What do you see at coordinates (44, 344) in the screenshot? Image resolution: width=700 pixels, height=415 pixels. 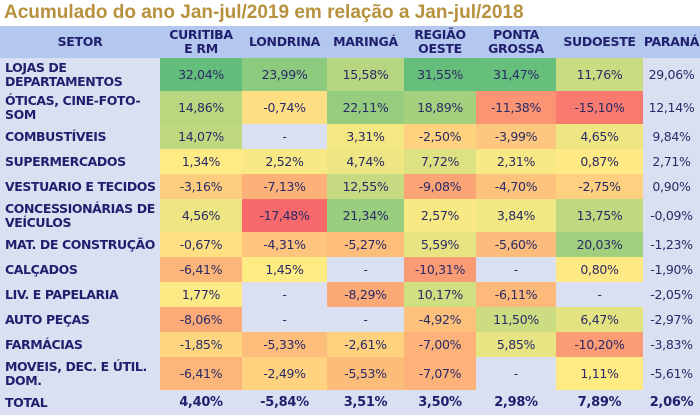 I see `sector-label: FARMÁCIAS` at bounding box center [44, 344].